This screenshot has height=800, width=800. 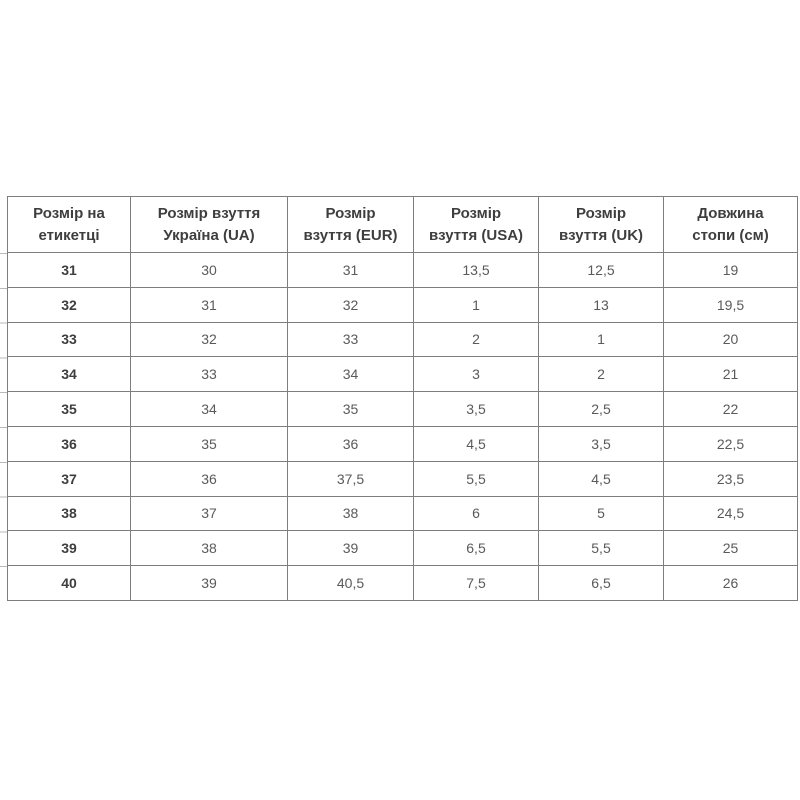 What do you see at coordinates (69, 270) in the screenshot?
I see `size-label-cell: 31` at bounding box center [69, 270].